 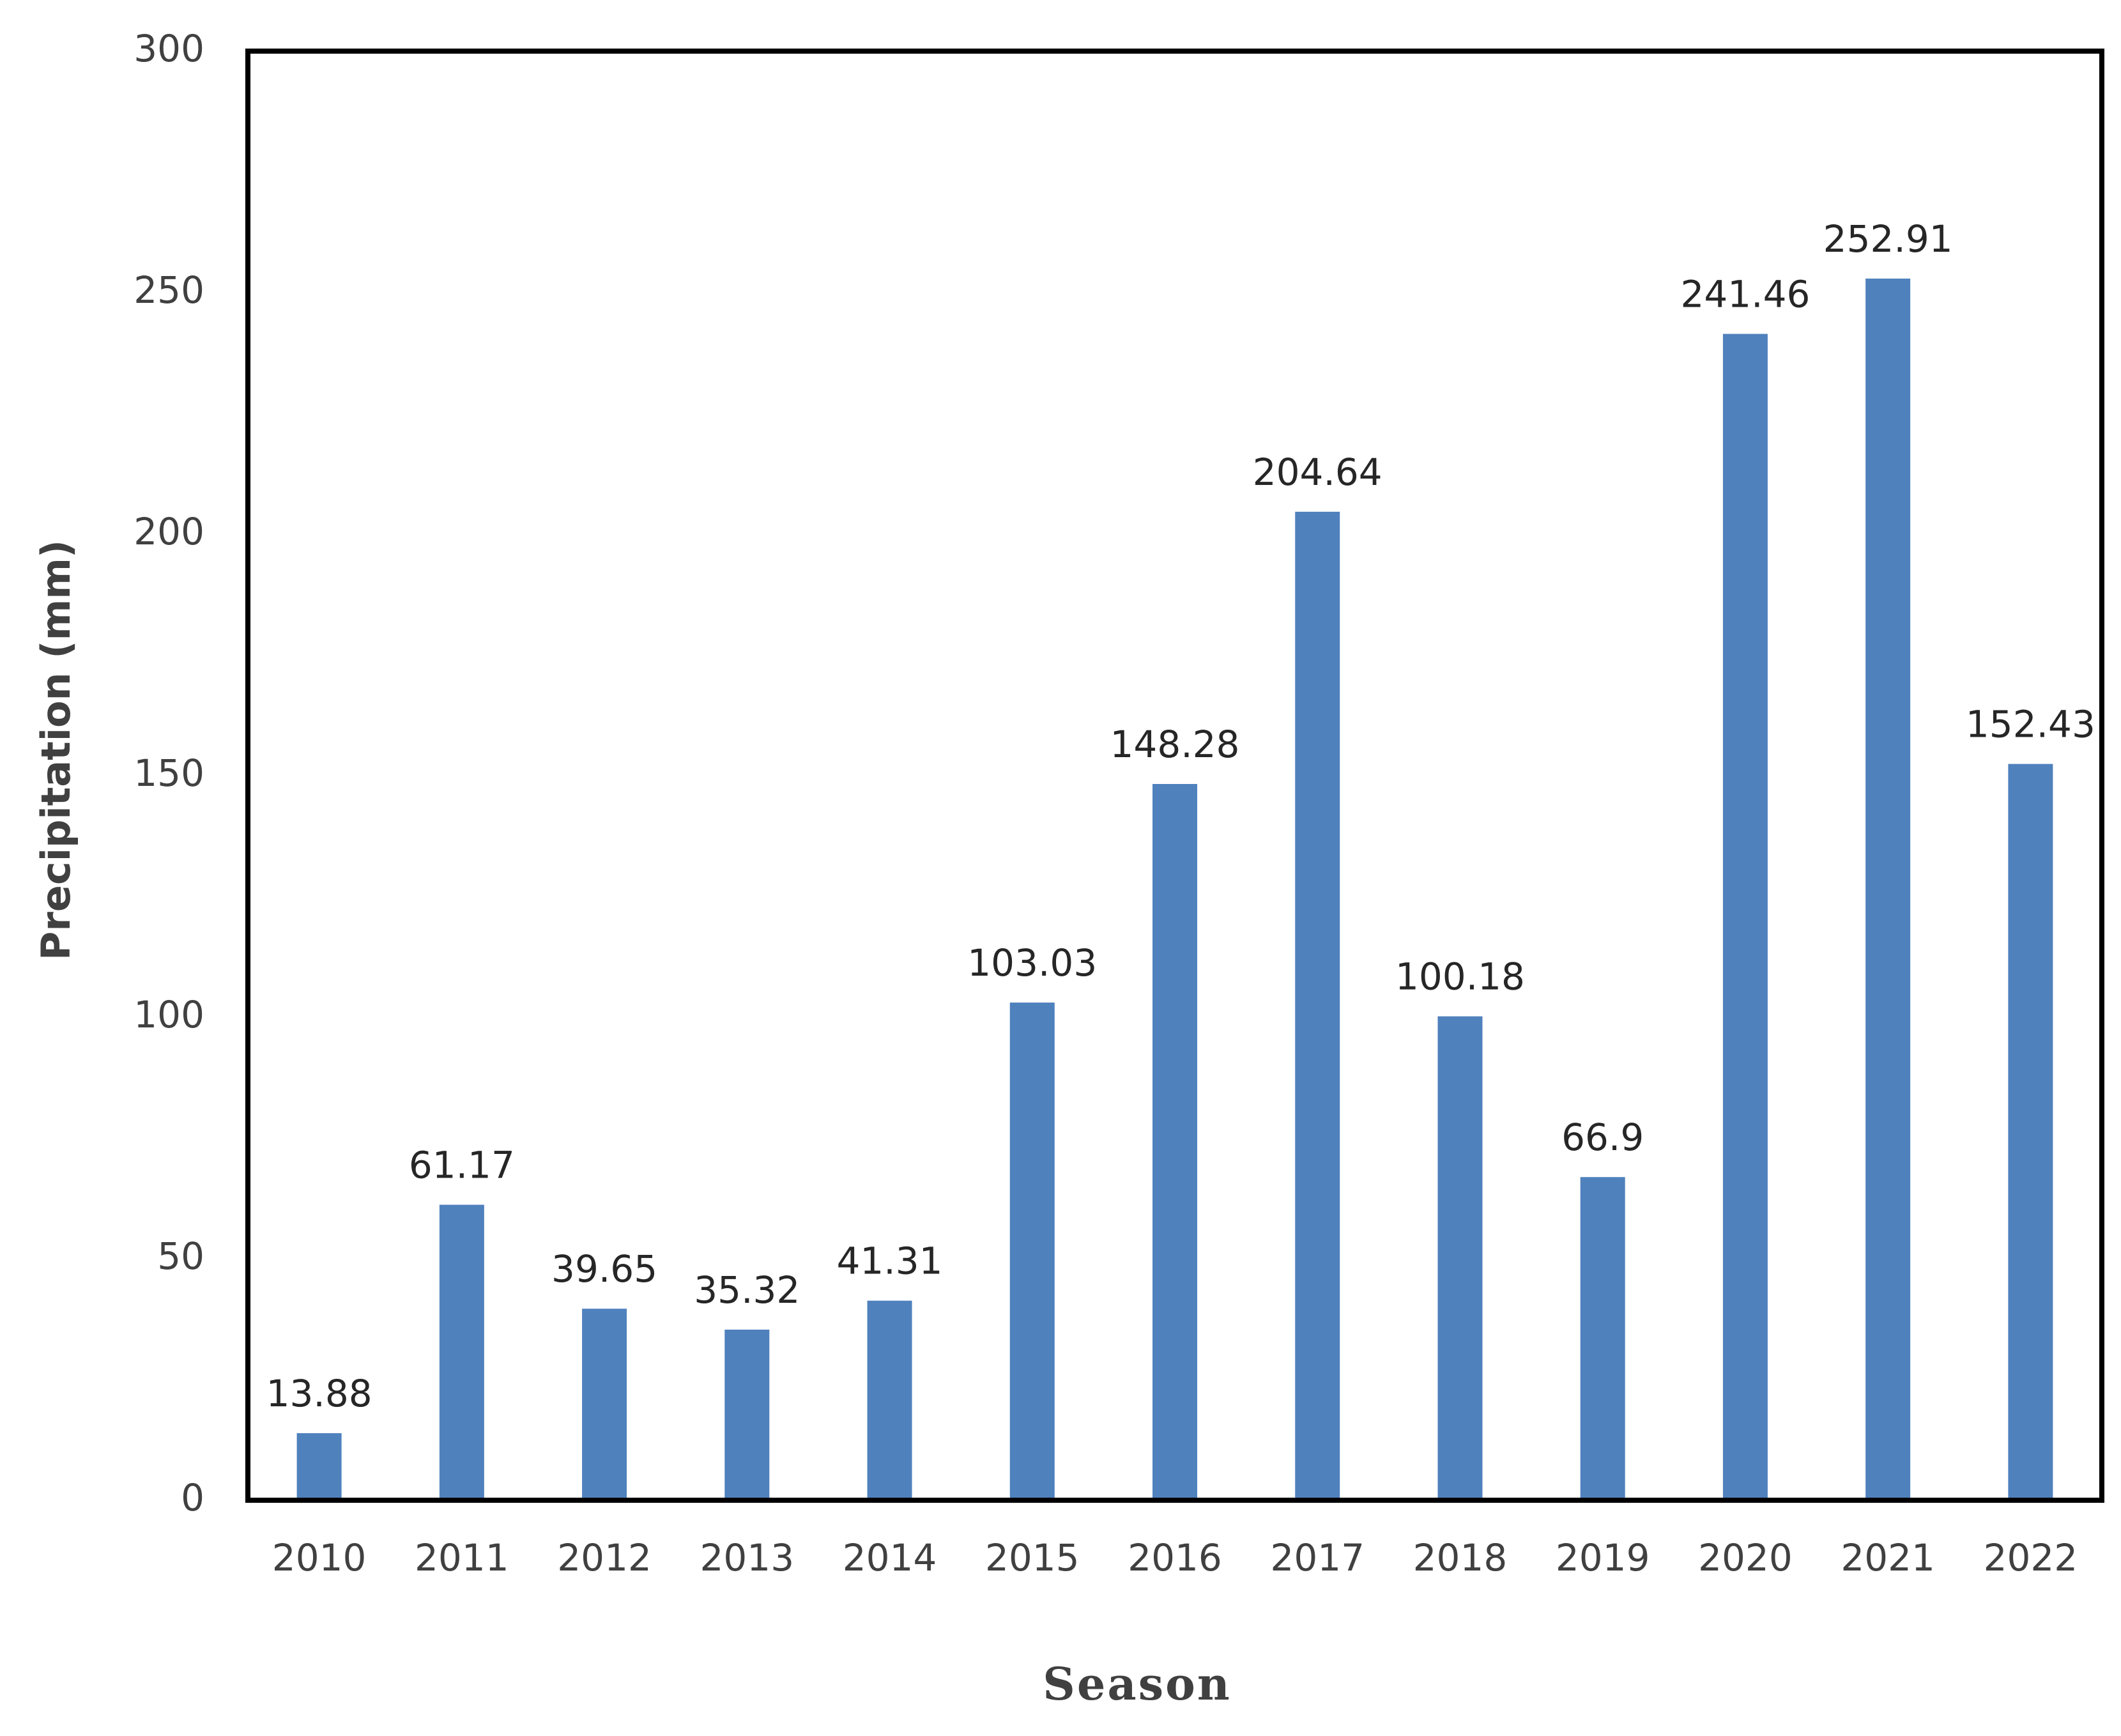 What do you see at coordinates (1032, 963) in the screenshot?
I see `data-label-2015: 103.03` at bounding box center [1032, 963].